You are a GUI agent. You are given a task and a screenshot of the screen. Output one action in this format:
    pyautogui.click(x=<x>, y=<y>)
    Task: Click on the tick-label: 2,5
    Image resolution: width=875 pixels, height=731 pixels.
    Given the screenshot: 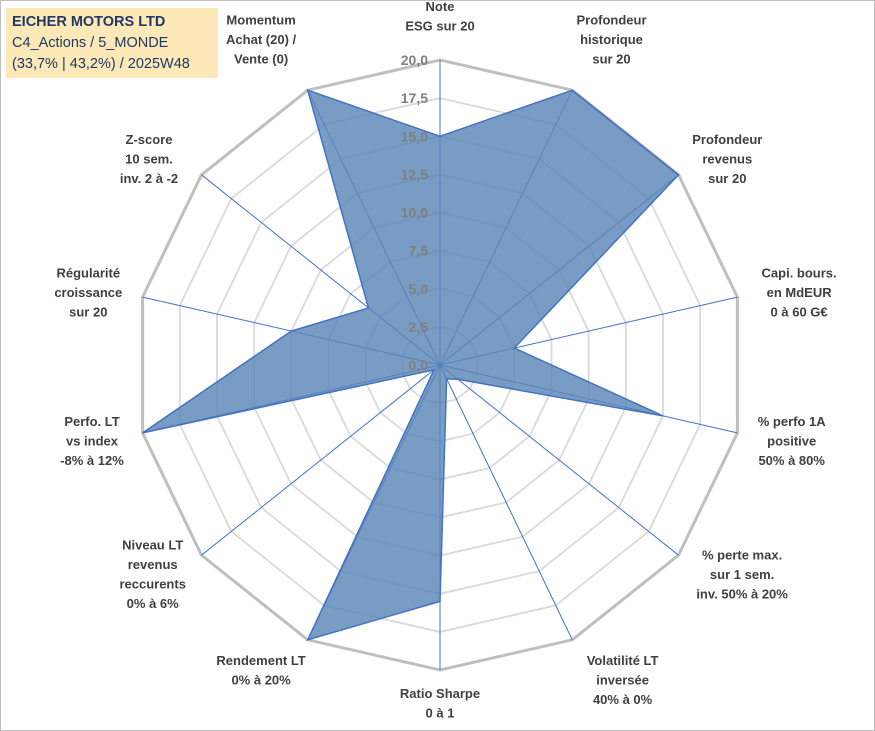 What is the action you would take?
    pyautogui.click(x=419, y=327)
    